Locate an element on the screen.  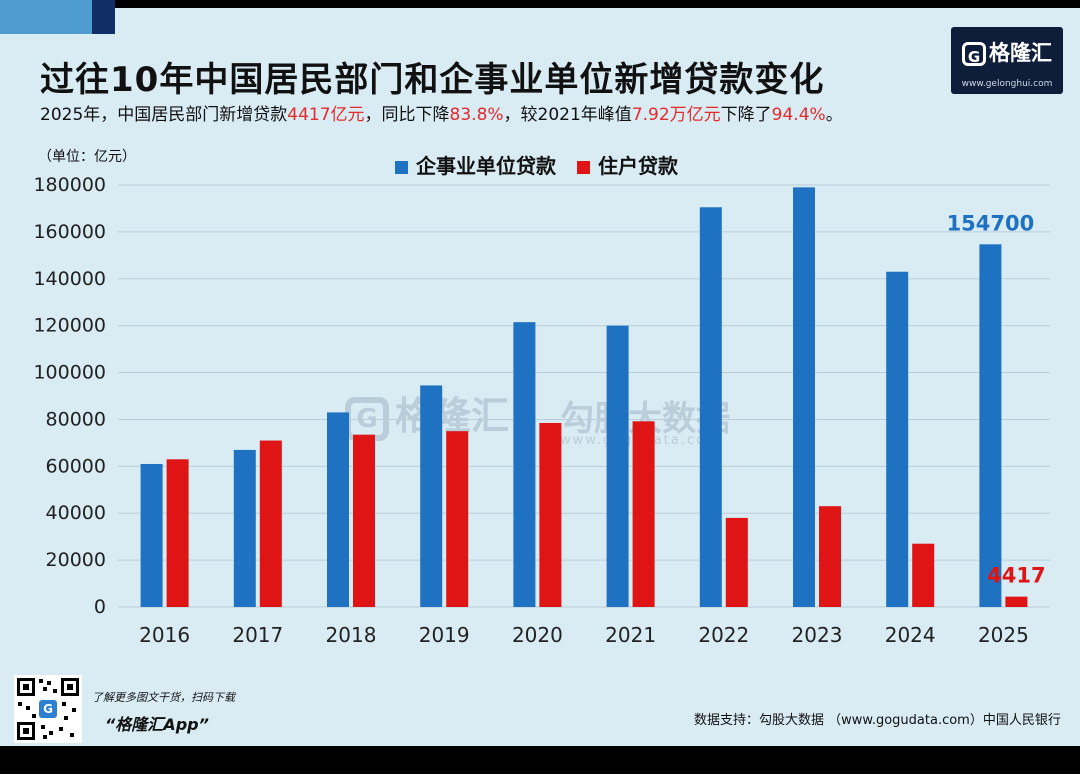
chart-title: 过往10年中国居民部门和企事业单位新增贷款变化 is located at coordinates (432, 80).